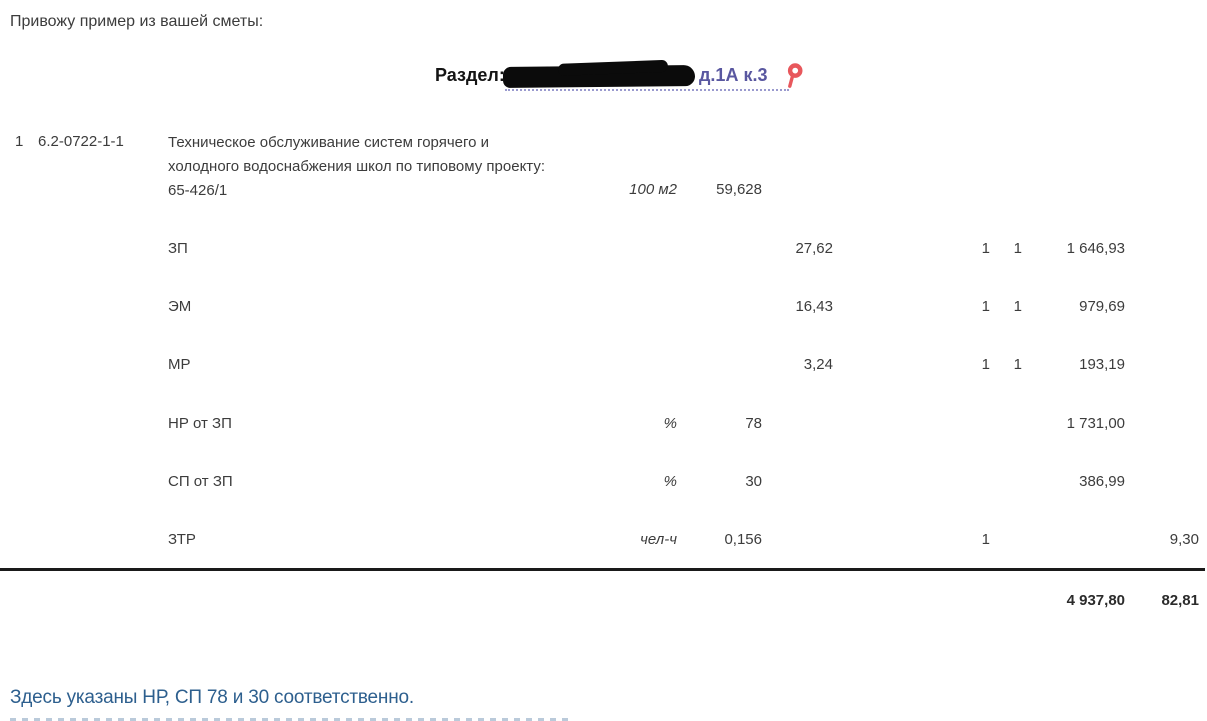 The width and height of the screenshot is (1207, 721). I want to click on item-unit: 100 м2, so click(653, 189).